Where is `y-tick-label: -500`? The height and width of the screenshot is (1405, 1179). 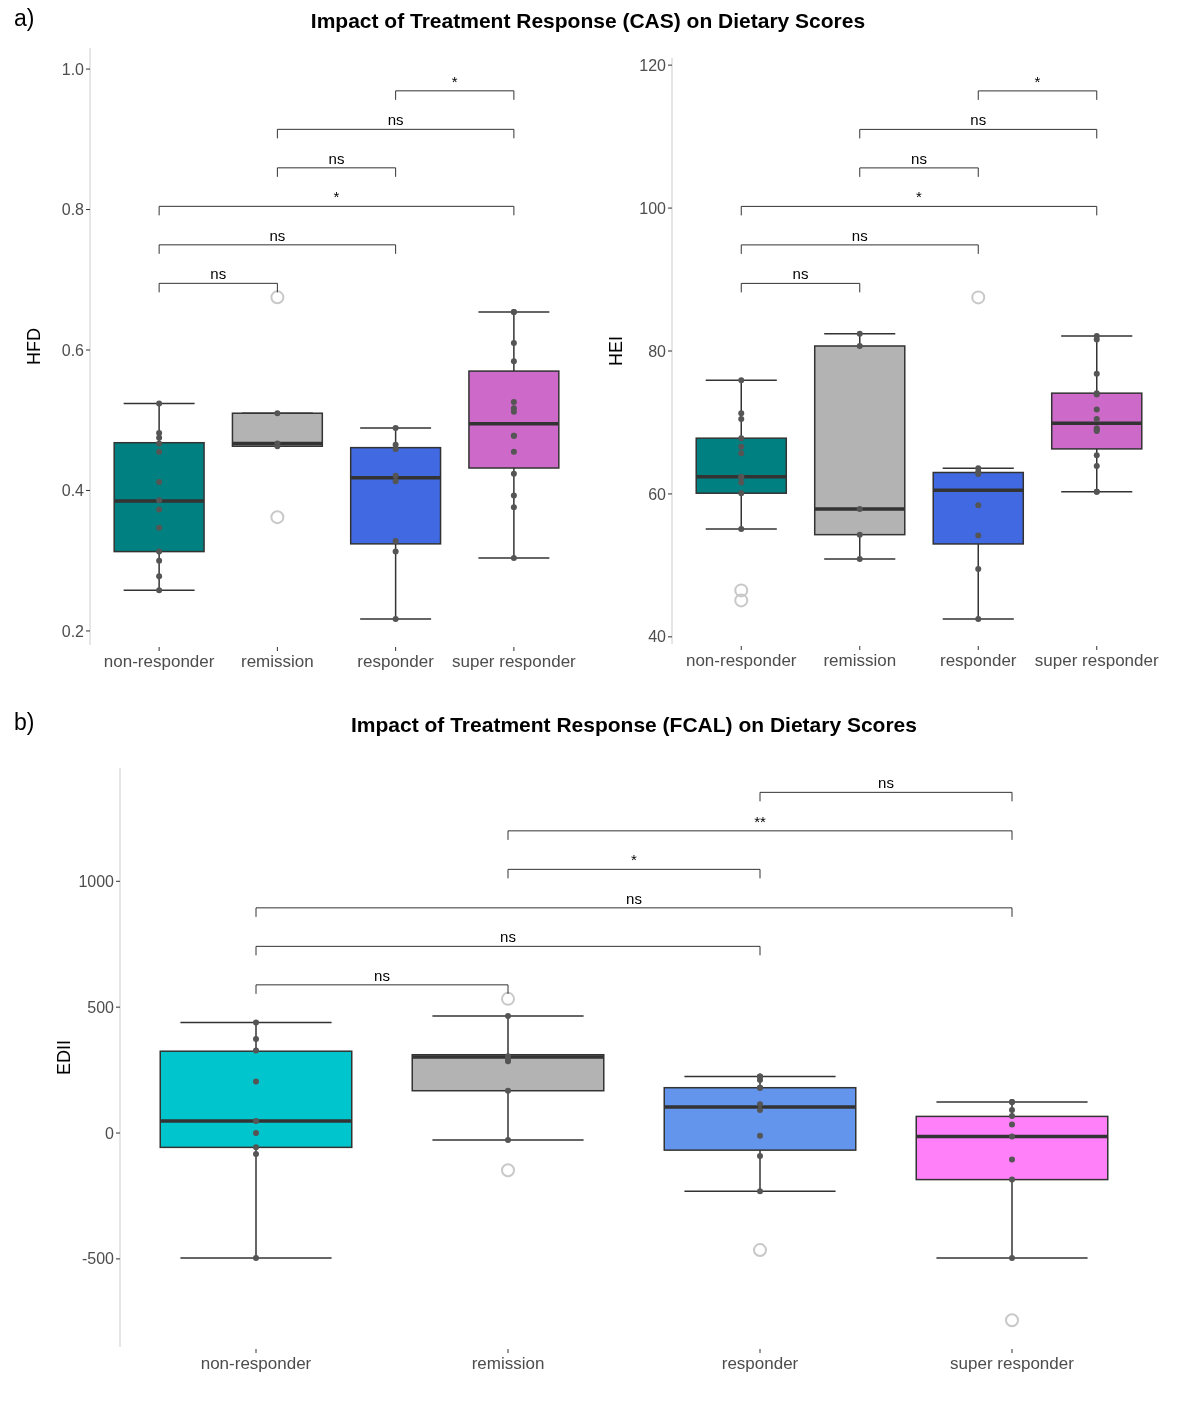
y-tick-label: -500 is located at coordinates (98, 1259).